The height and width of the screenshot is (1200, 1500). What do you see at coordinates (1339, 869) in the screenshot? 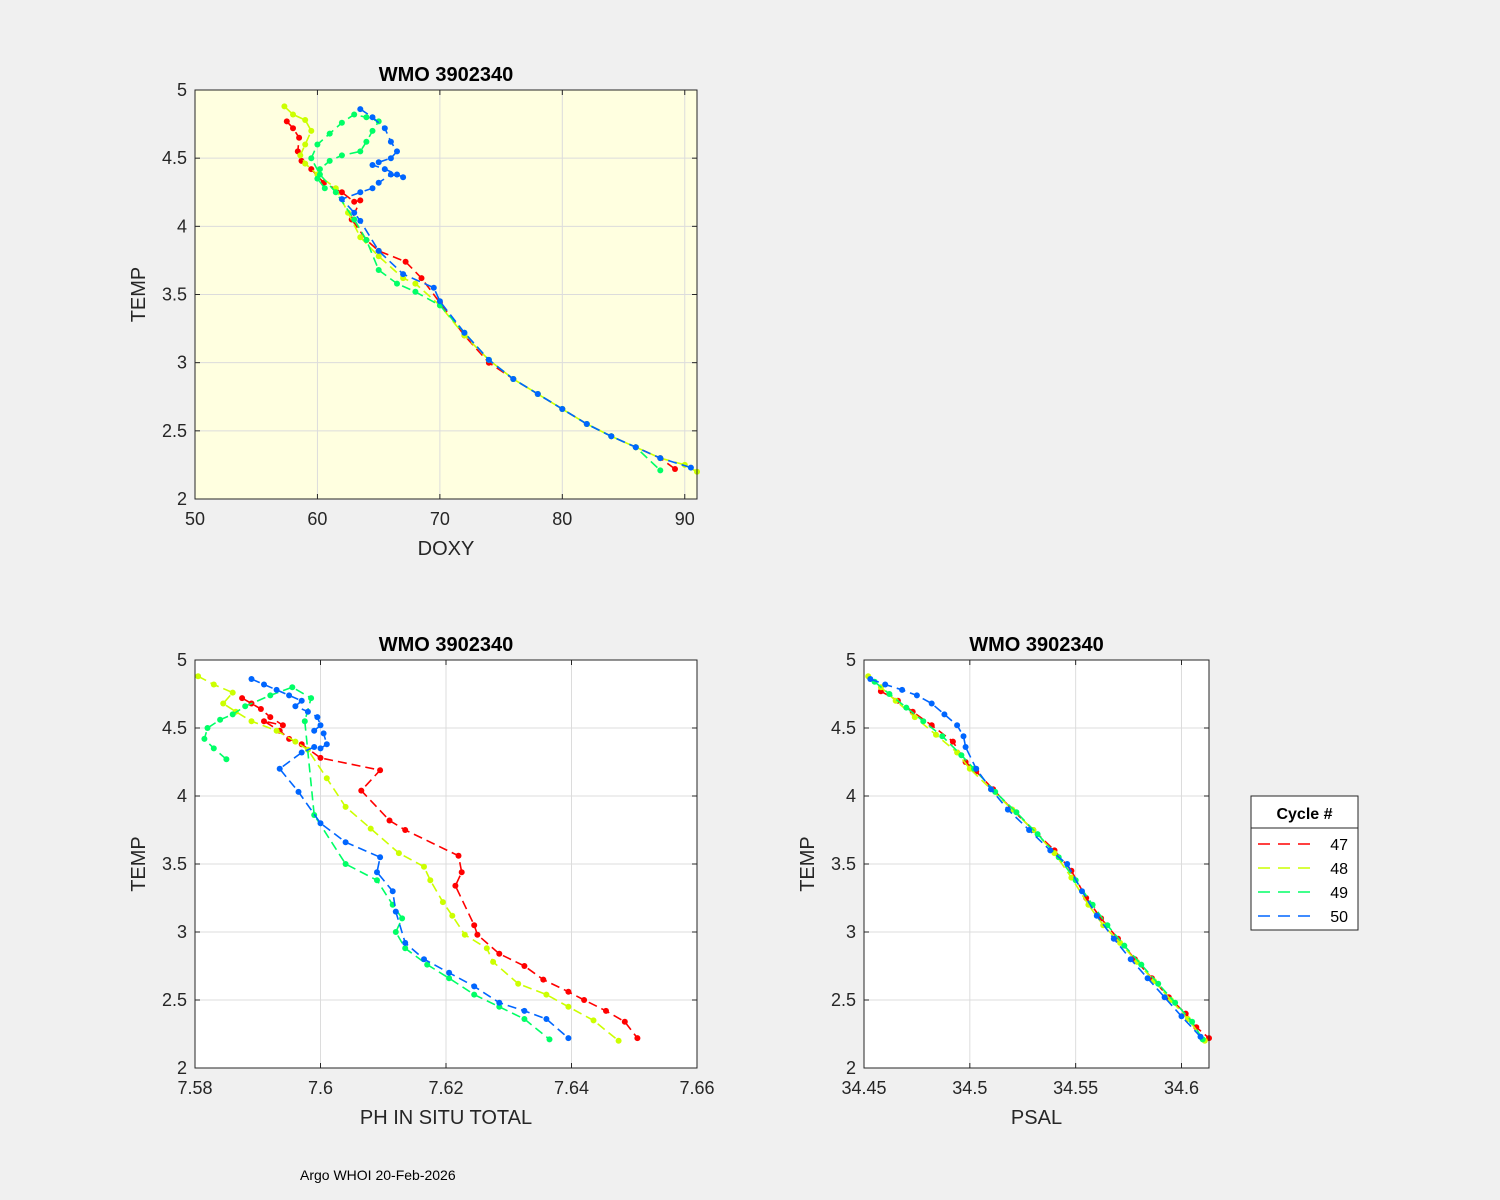
I see `legend-label-48: 48` at bounding box center [1339, 869].